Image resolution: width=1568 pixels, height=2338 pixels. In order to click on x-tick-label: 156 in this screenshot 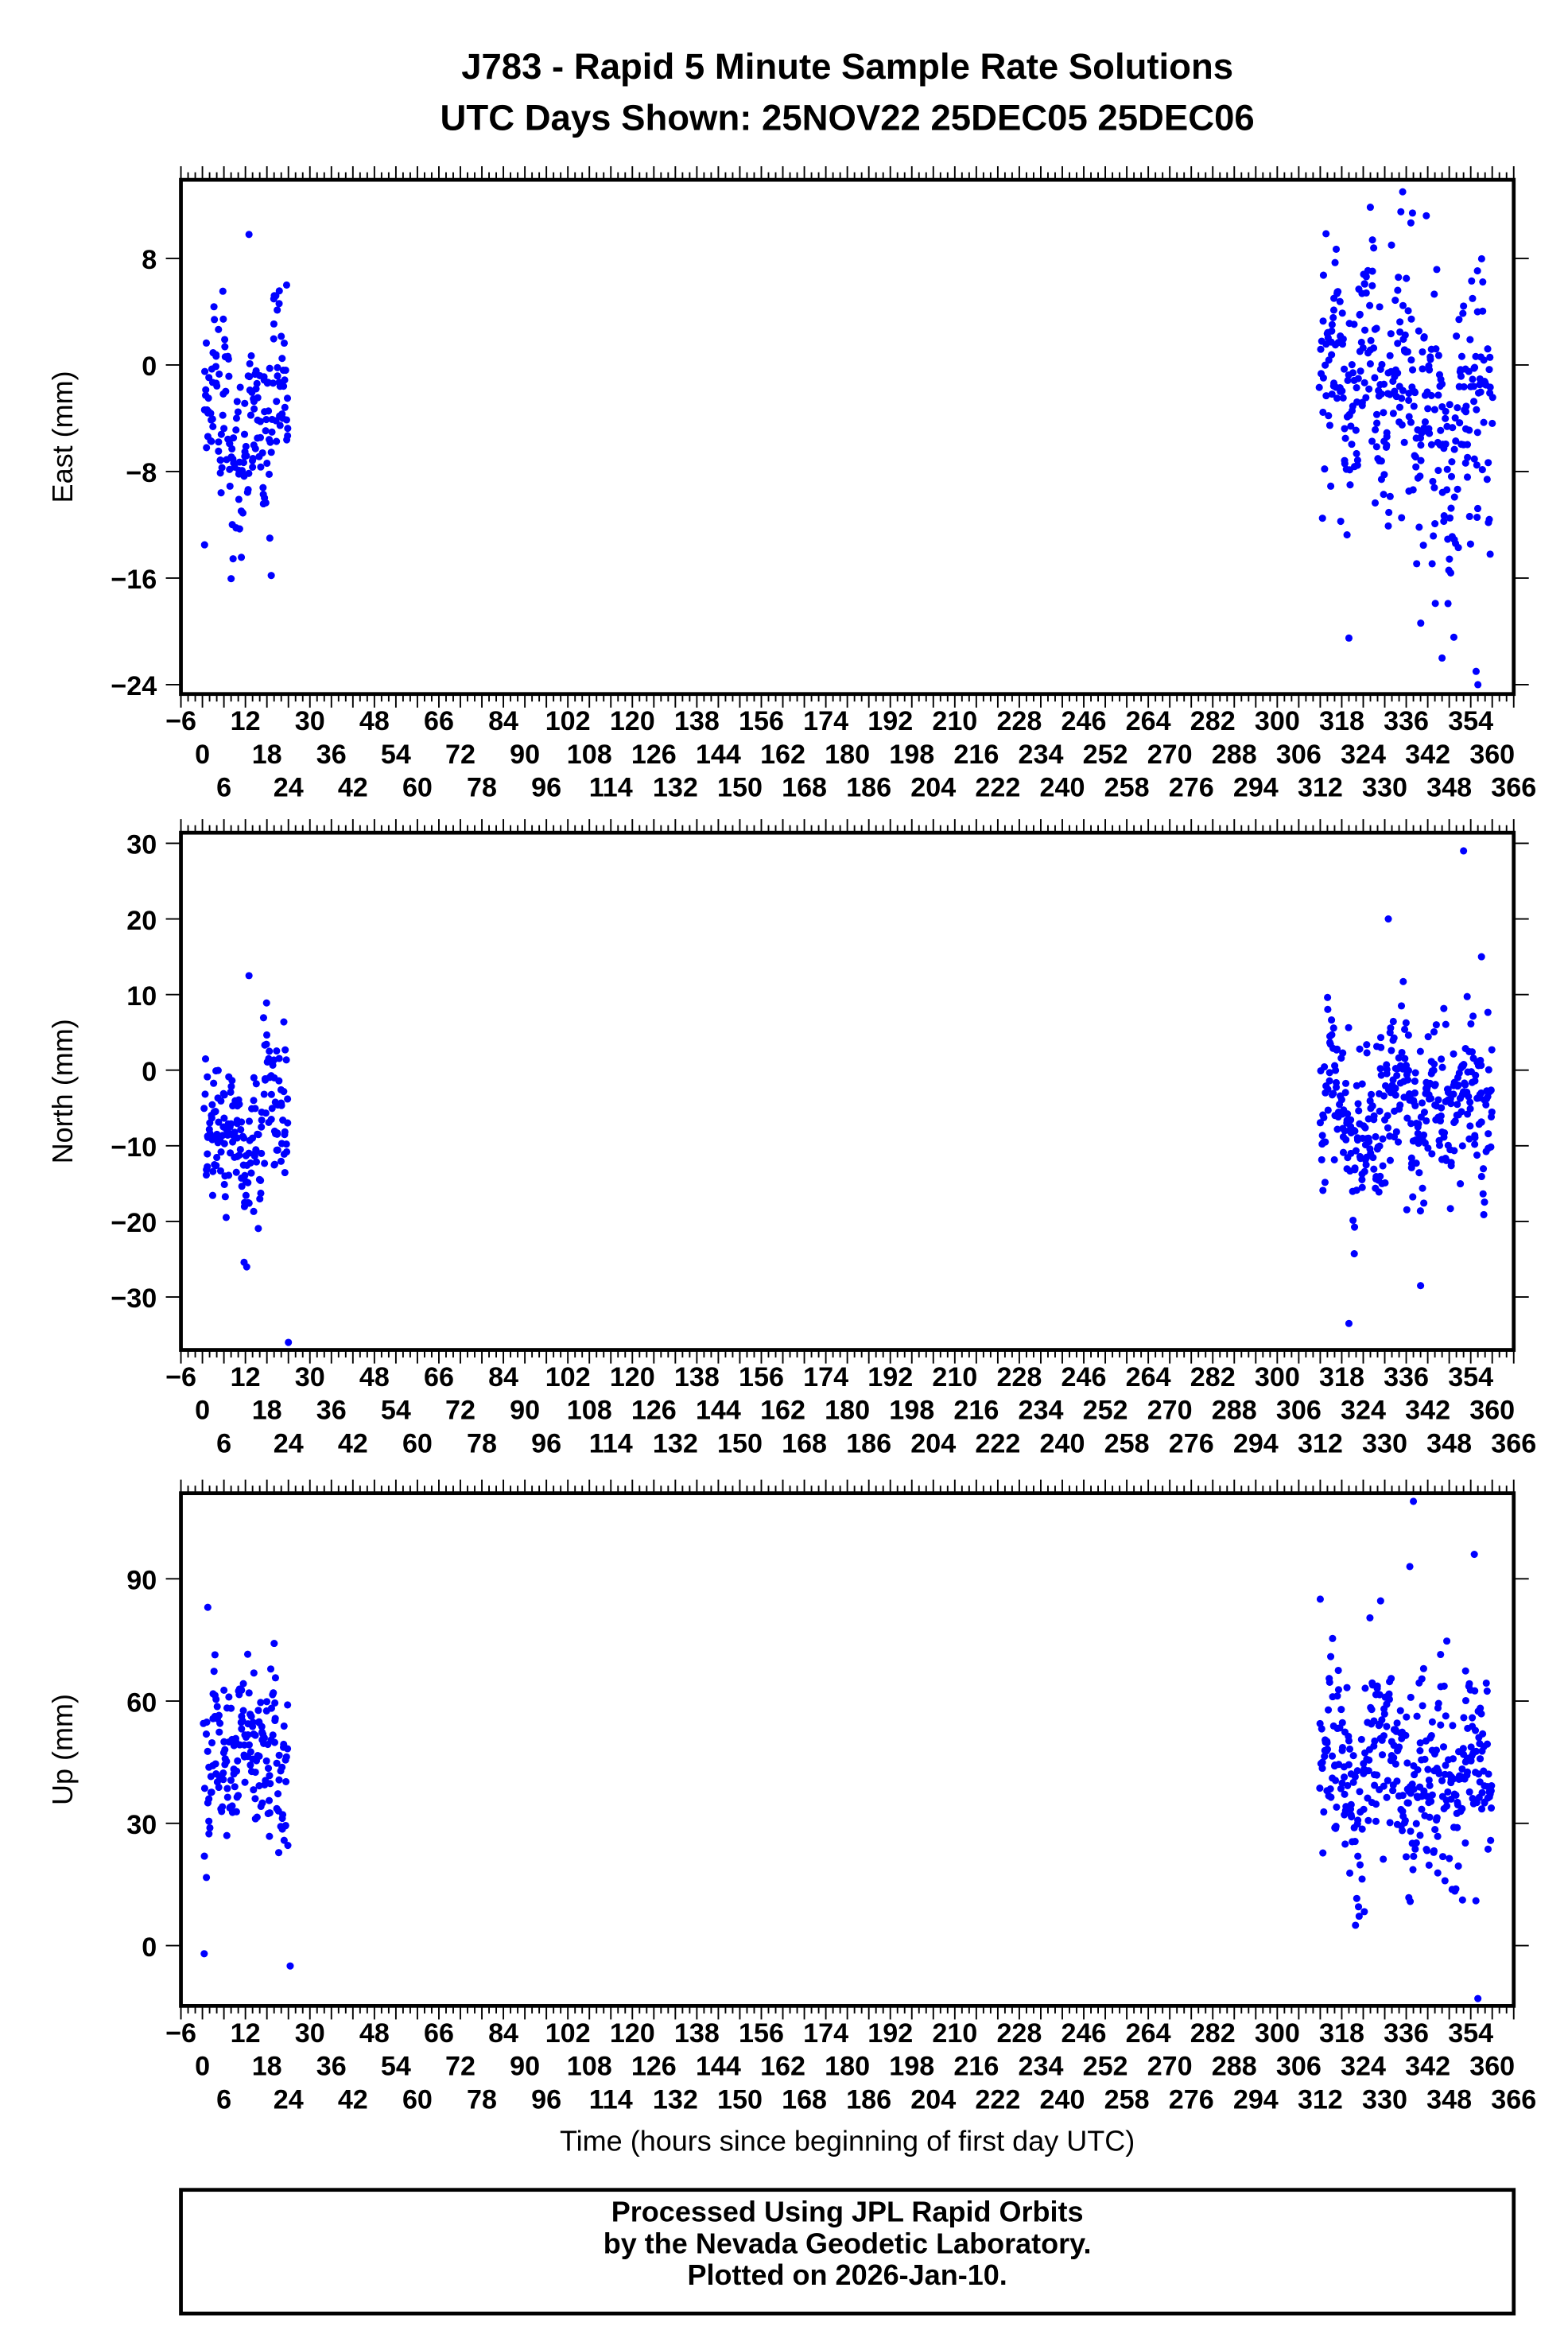, I will do `click(761, 1377)`.